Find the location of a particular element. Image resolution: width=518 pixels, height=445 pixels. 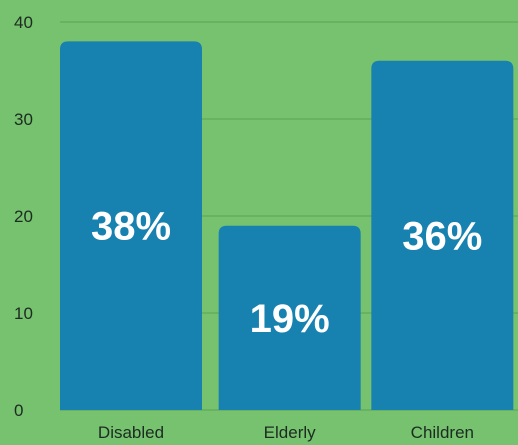

y-tick-label-0: 0 is located at coordinates (18, 410).